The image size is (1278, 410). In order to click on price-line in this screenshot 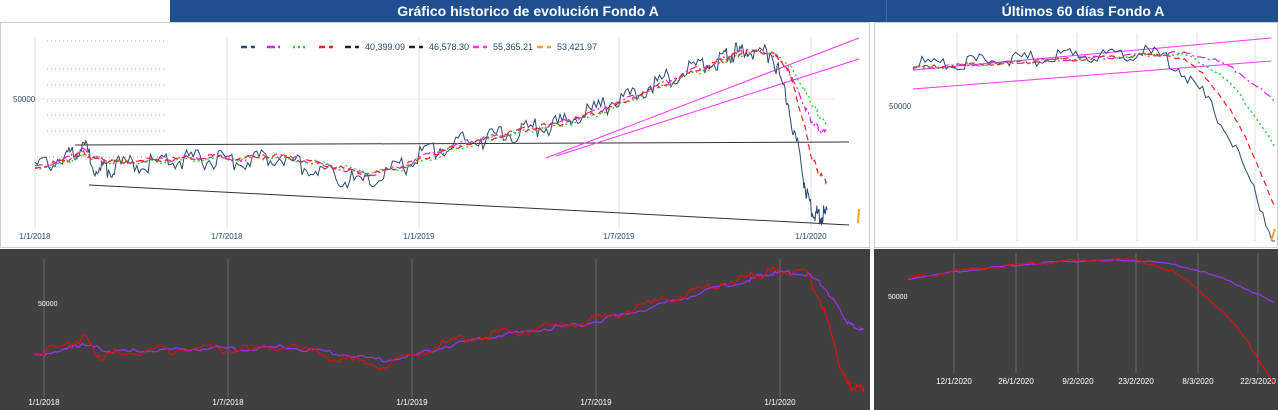, I will do `click(1093, 143)`.